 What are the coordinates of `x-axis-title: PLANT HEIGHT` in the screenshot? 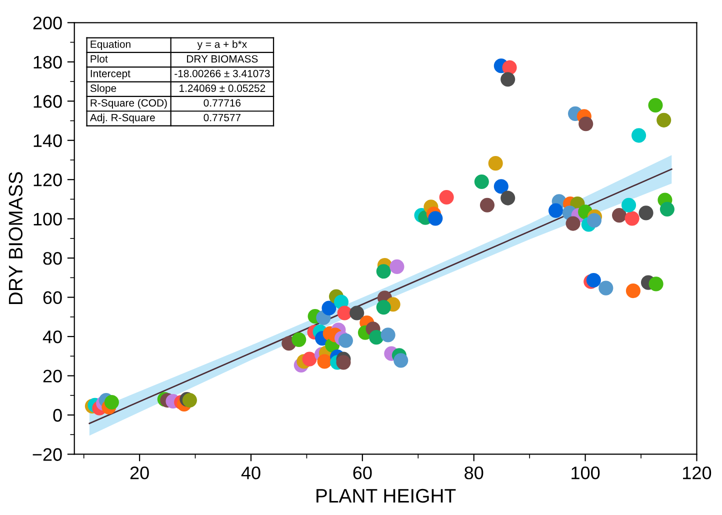 It's located at (386, 495).